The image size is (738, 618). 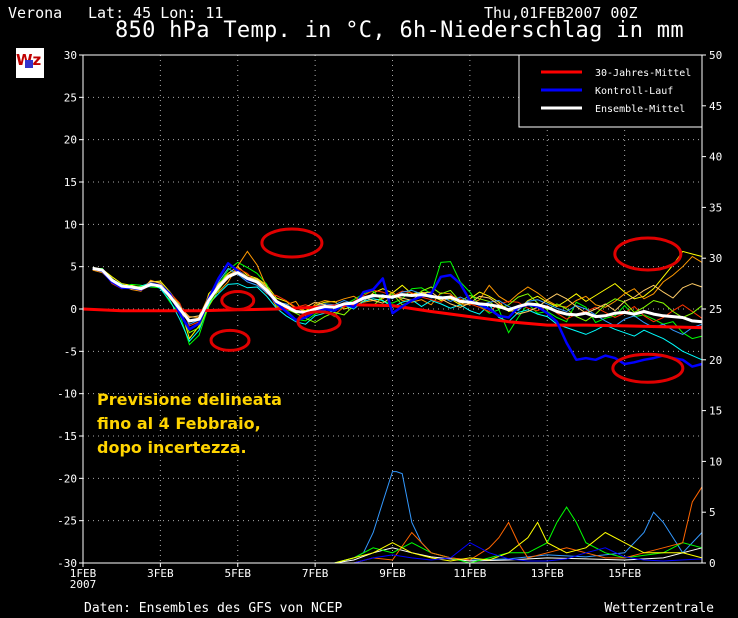 What do you see at coordinates (715, 360) in the screenshot?
I see `y-right-tick-label: 20` at bounding box center [715, 360].